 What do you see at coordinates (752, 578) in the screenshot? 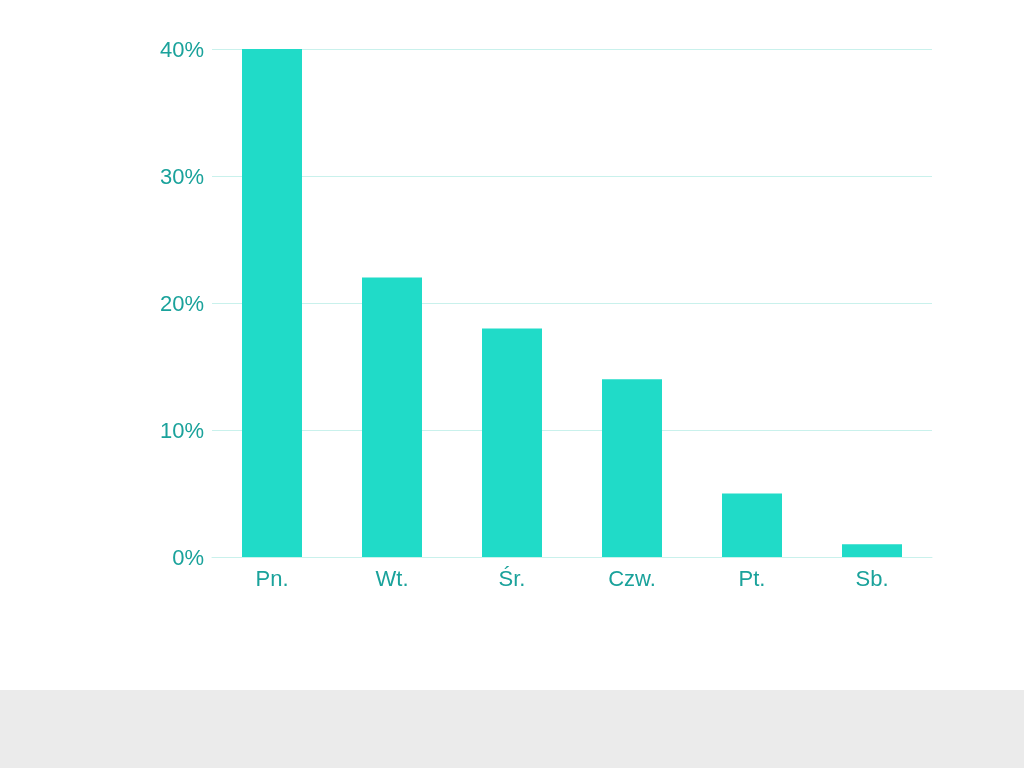
I see `x-tick-label: Pt.` at bounding box center [752, 578].